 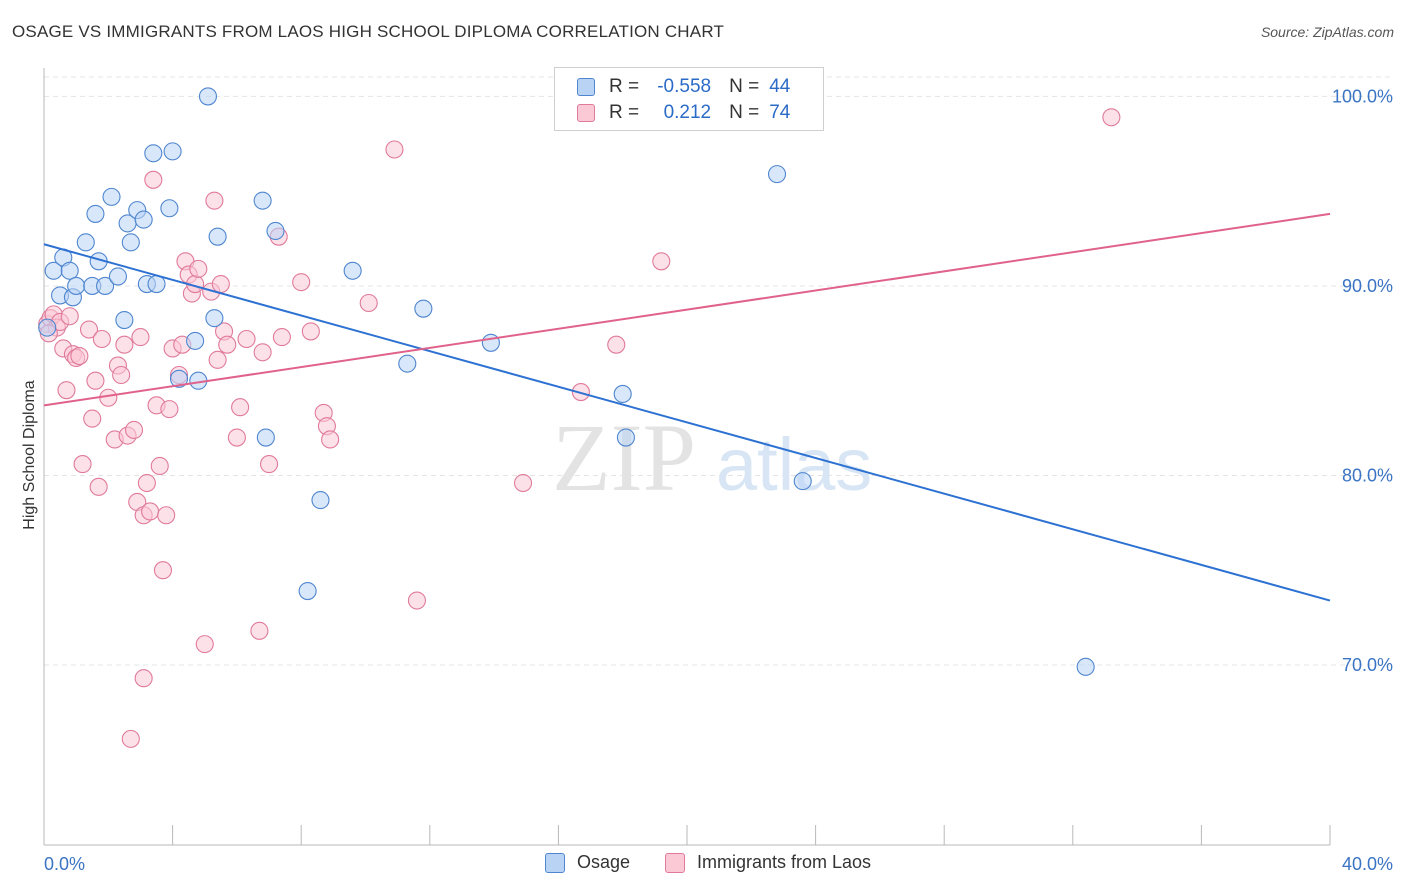 I want to click on y-tick-label: 90.0%, so click(x=1367, y=286).